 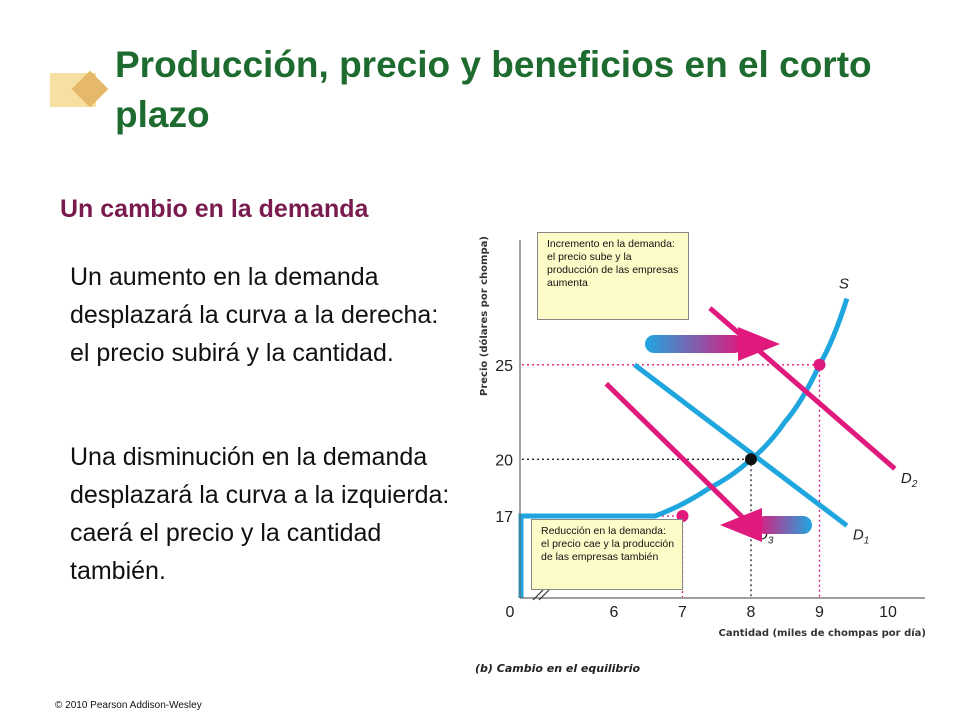 What do you see at coordinates (751, 459) in the screenshot?
I see `equilibrium-point-initial` at bounding box center [751, 459].